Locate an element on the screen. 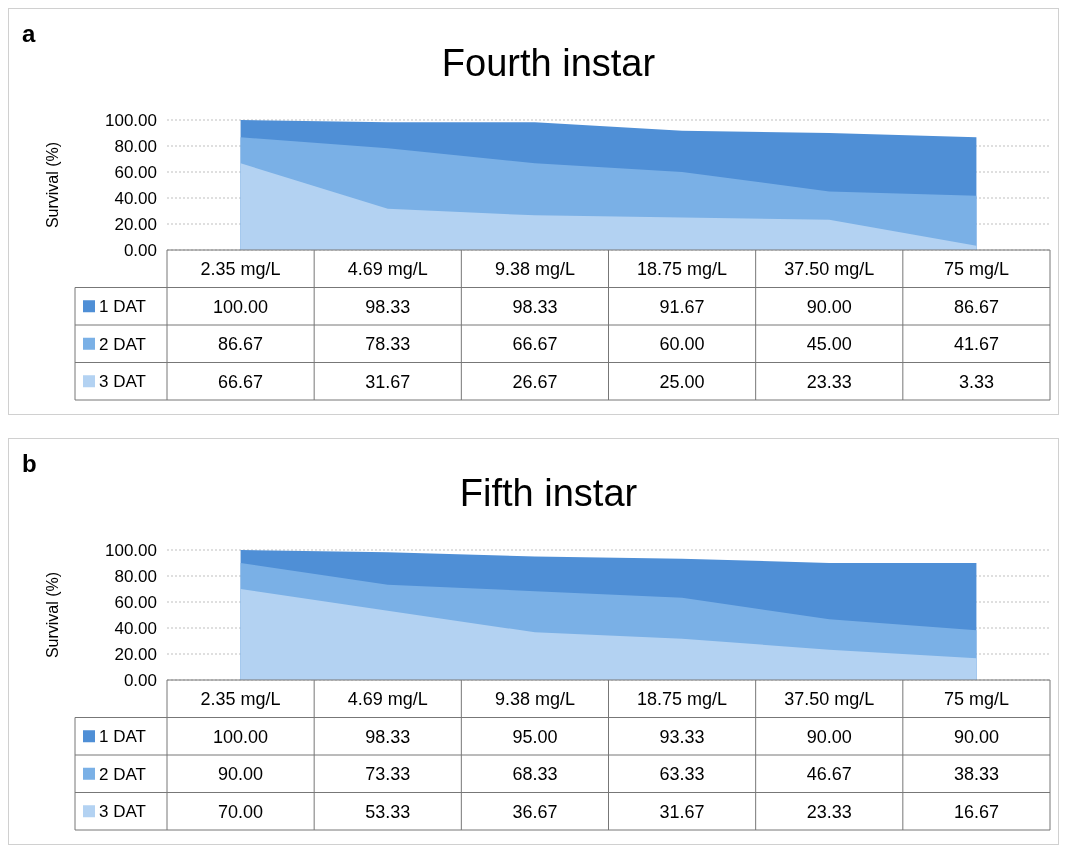 The width and height of the screenshot is (1068, 853). data-label: 63.33 is located at coordinates (682, 774).